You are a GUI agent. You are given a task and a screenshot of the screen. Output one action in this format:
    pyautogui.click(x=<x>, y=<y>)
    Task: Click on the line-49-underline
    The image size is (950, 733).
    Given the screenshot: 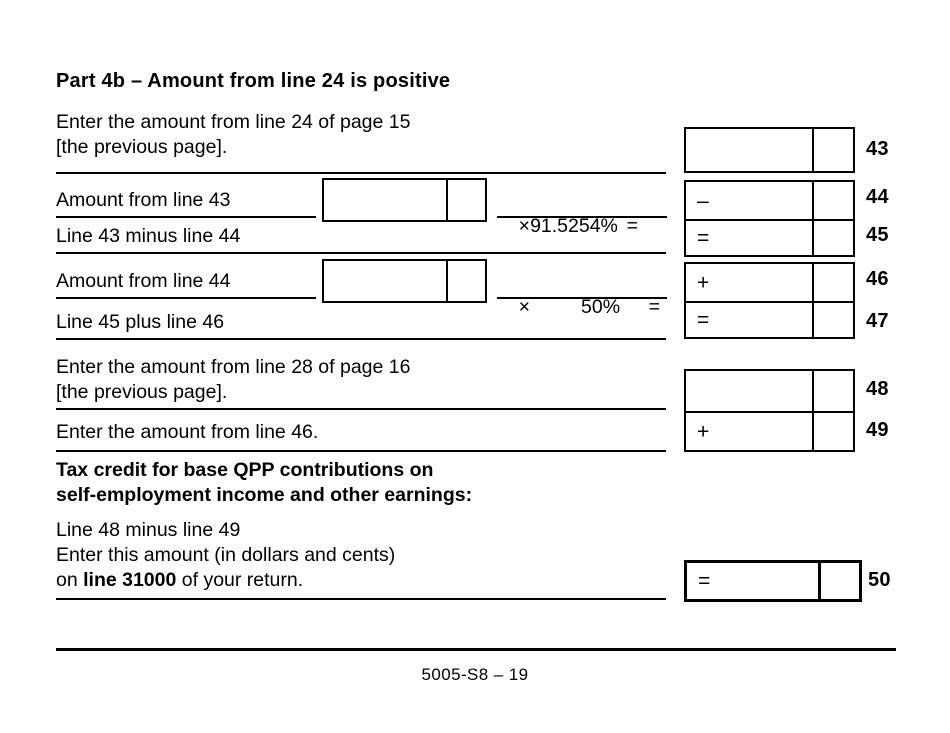 What is the action you would take?
    pyautogui.click(x=361, y=451)
    